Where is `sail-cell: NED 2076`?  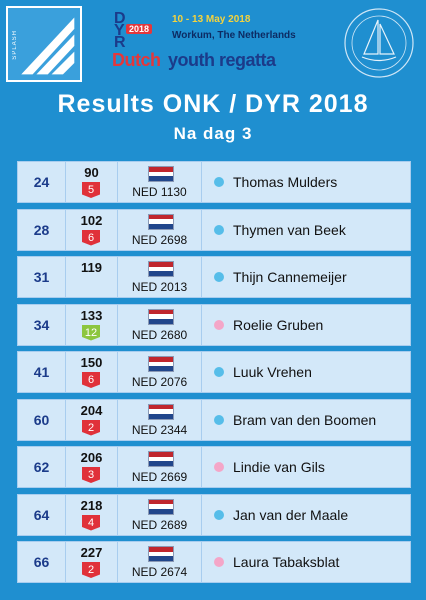
sail-cell: NED 2076 is located at coordinates (160, 372).